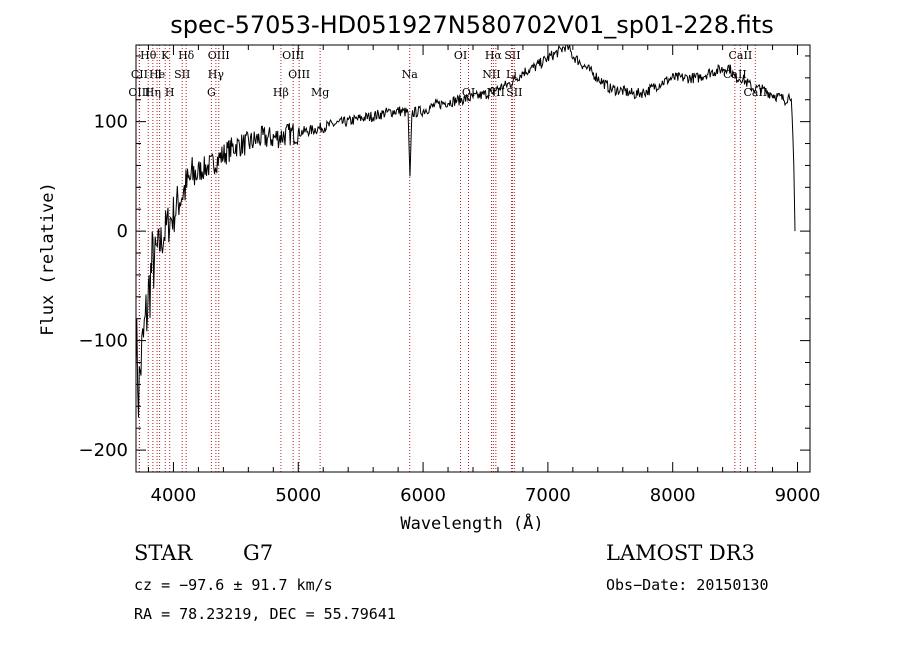 Image resolution: width=900 pixels, height=649 pixels. I want to click on marker-label: Hθ, so click(148, 55).